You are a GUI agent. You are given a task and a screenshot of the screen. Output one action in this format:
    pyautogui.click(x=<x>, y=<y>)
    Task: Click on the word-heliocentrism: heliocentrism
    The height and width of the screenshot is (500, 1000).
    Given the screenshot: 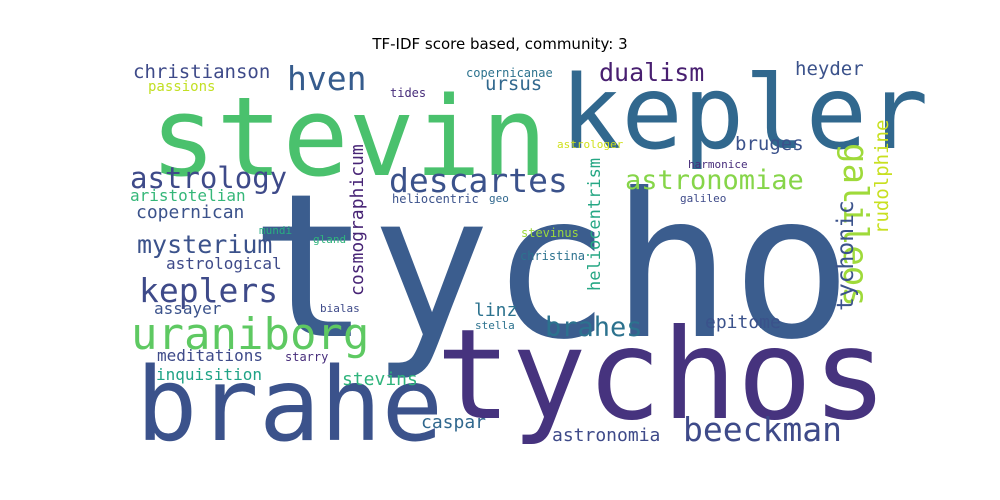 What is the action you would take?
    pyautogui.click(x=595, y=224)
    